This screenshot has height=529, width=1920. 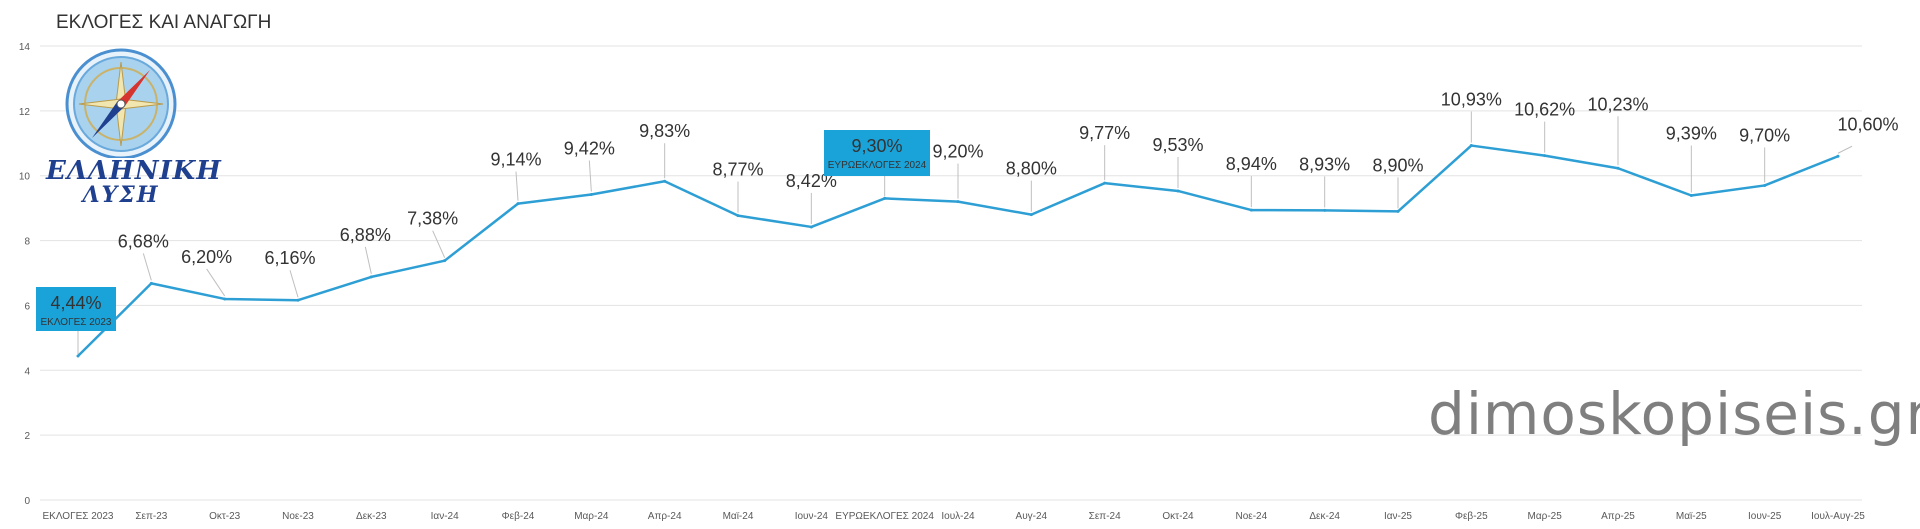 I want to click on x-tick-label: Μαρ-25, so click(x=1545, y=516).